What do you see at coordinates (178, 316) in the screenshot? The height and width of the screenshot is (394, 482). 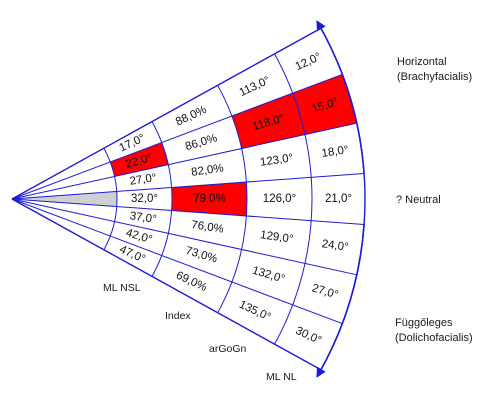 I see `axis-label-index: Index` at bounding box center [178, 316].